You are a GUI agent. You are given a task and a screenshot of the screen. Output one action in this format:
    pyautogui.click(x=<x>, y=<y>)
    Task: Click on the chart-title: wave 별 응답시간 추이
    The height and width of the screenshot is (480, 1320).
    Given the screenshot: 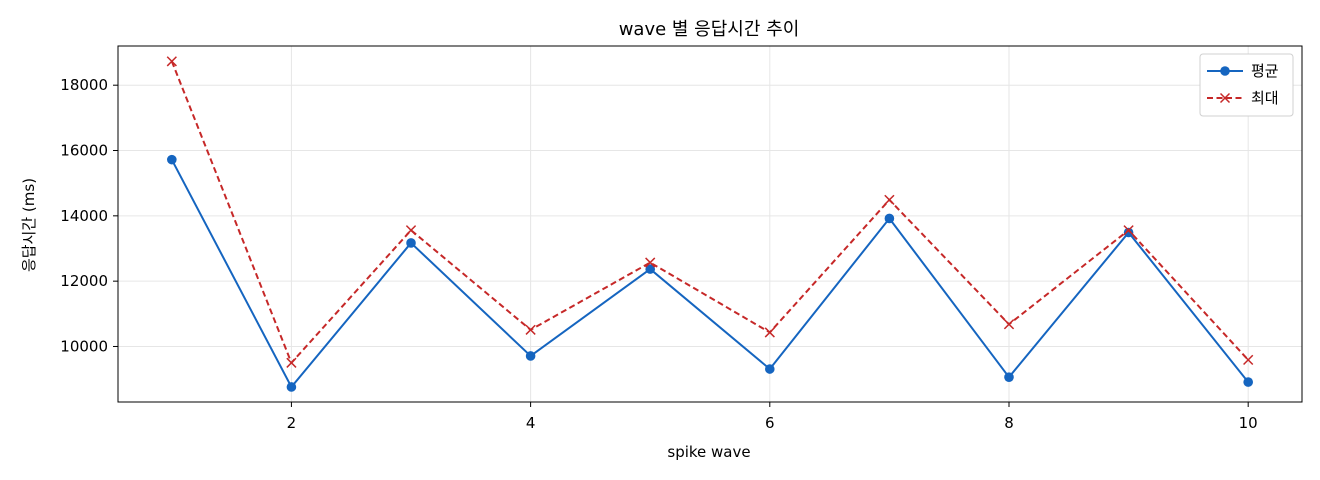 What is the action you would take?
    pyautogui.click(x=709, y=29)
    